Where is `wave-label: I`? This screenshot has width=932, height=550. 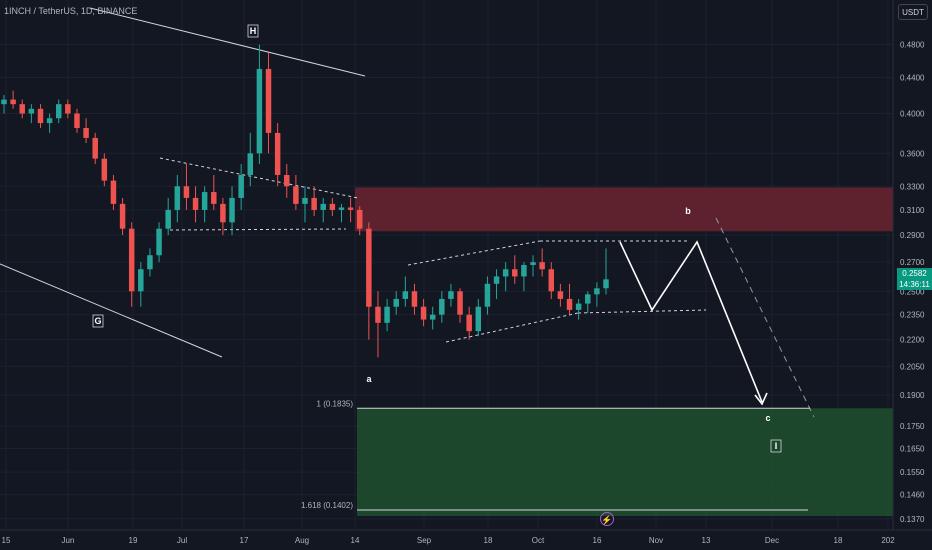
wave-label: I is located at coordinates (776, 446).